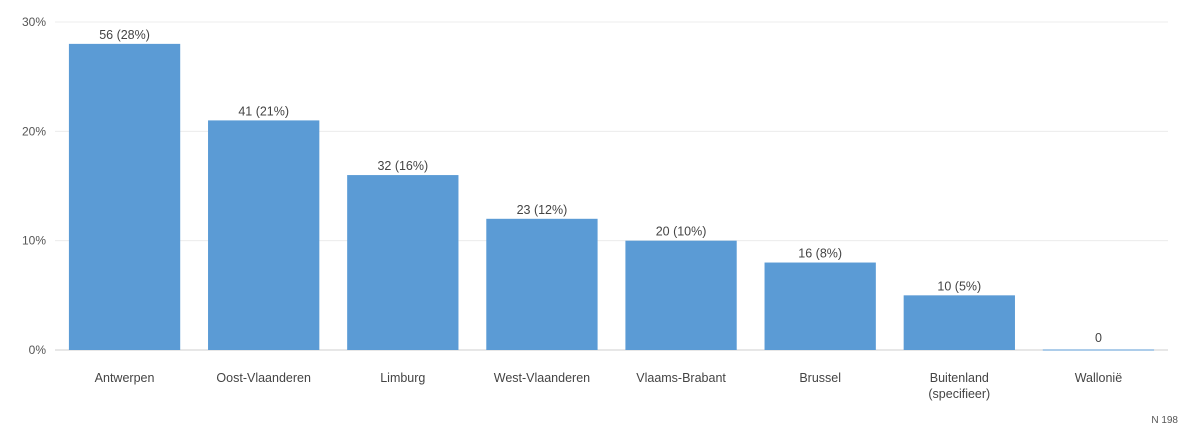  Describe the element at coordinates (959, 394) in the screenshot. I see `category-label: (specifieer)` at that location.